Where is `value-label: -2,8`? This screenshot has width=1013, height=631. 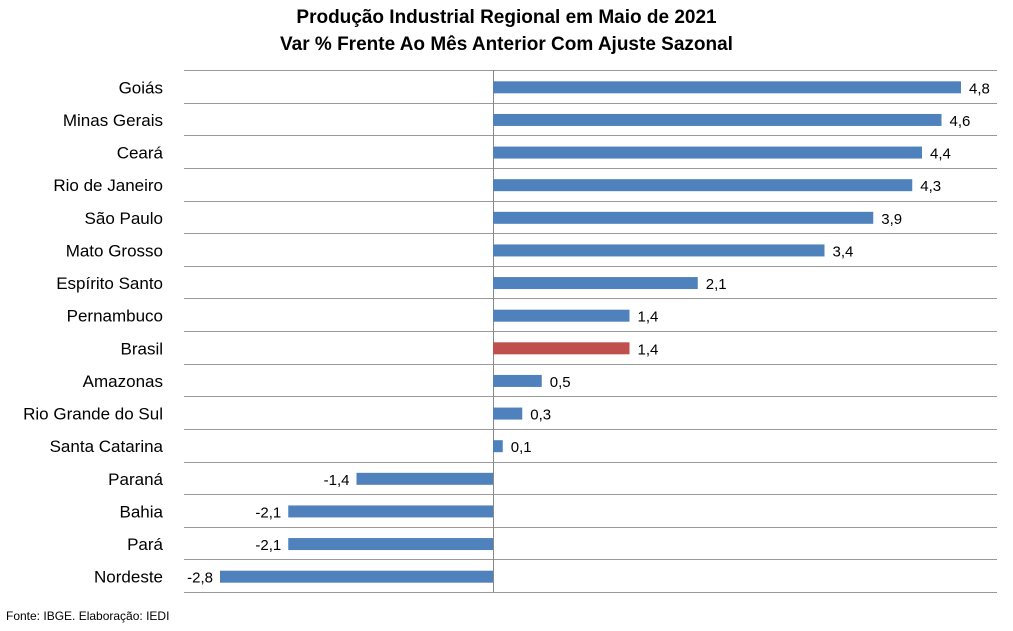 value-label: -2,8 is located at coordinates (200, 578).